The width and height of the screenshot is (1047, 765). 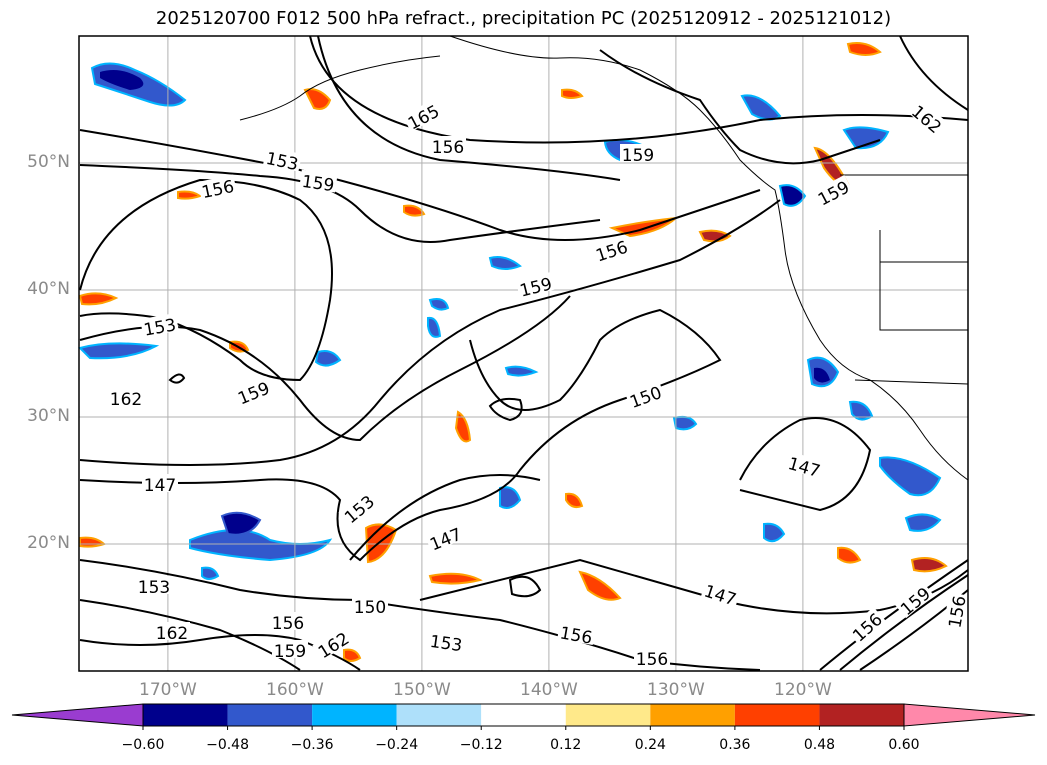 What do you see at coordinates (168, 690) in the screenshot?
I see `longitude-label: 170°W` at bounding box center [168, 690].